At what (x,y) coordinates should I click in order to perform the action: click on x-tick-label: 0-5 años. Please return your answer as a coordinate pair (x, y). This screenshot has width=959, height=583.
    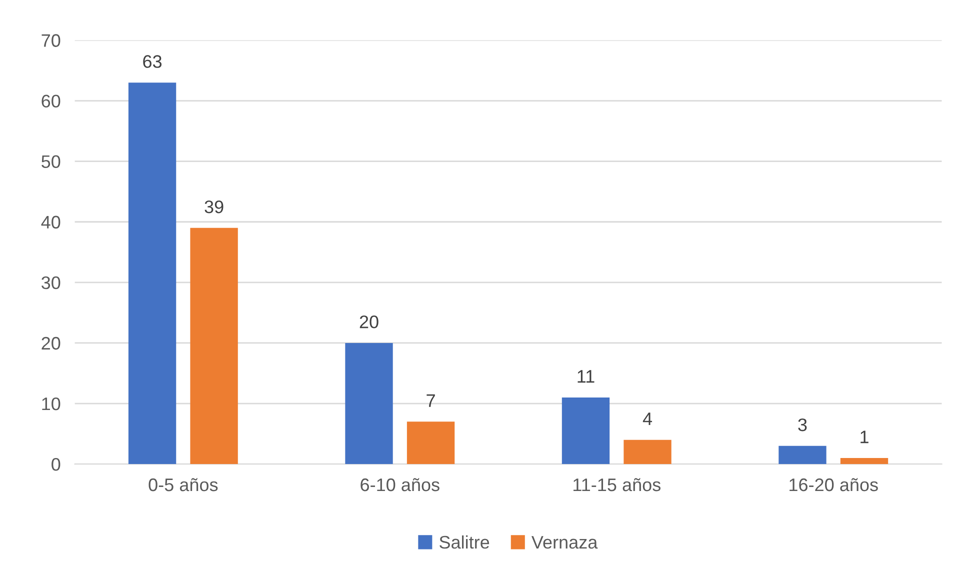
    Looking at the image, I should click on (183, 485).